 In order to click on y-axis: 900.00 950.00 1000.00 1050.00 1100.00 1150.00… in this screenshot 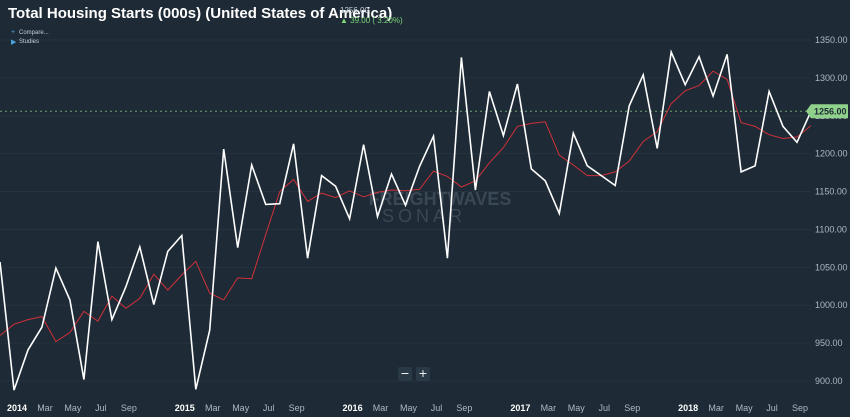, I will do `click(831, 210)`.